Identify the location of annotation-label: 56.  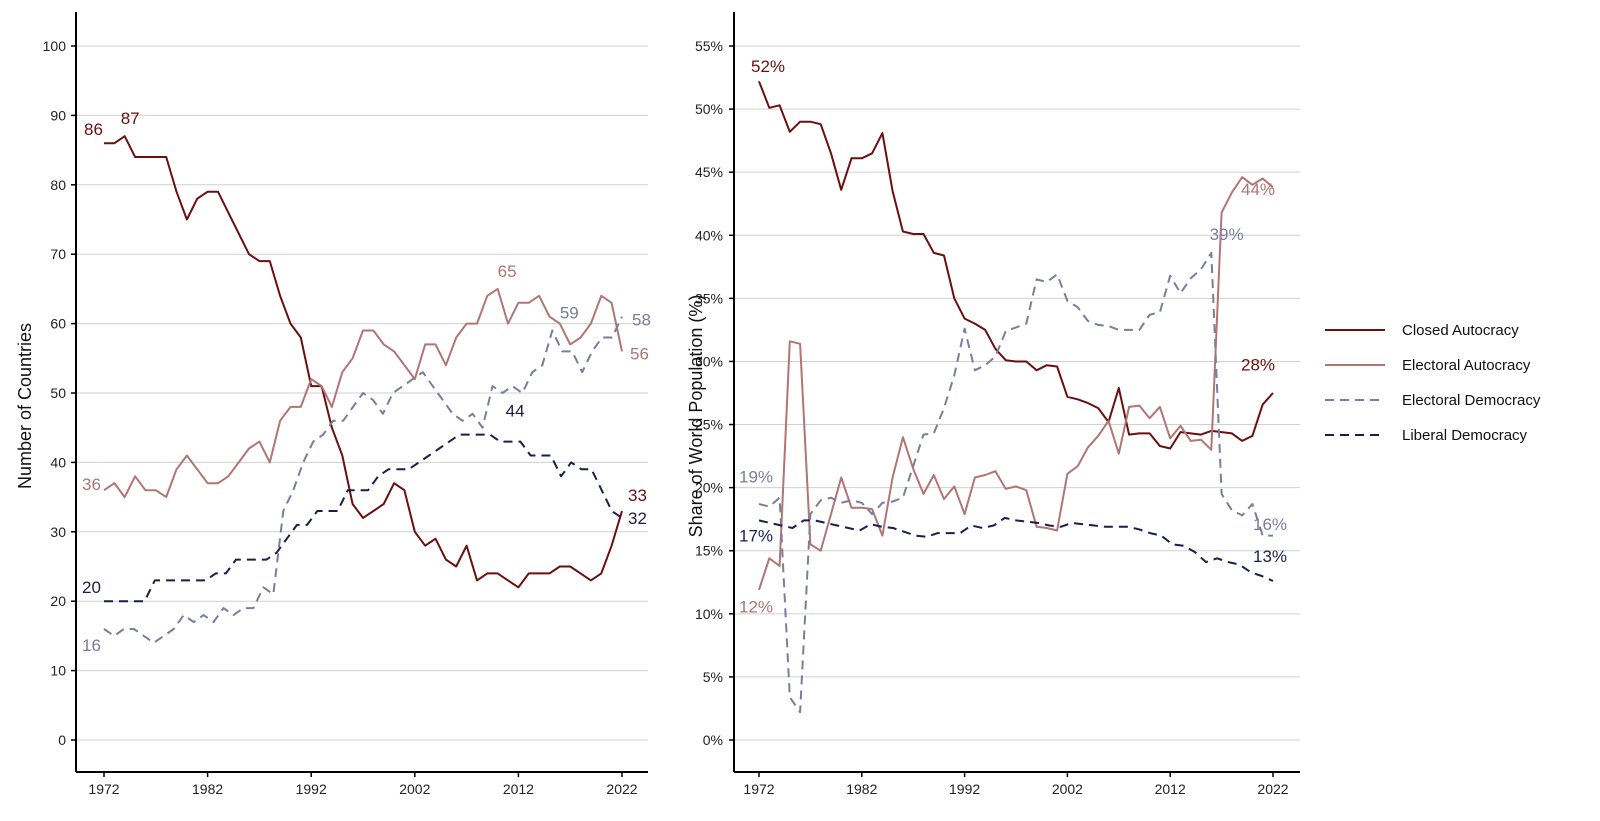
(639, 353).